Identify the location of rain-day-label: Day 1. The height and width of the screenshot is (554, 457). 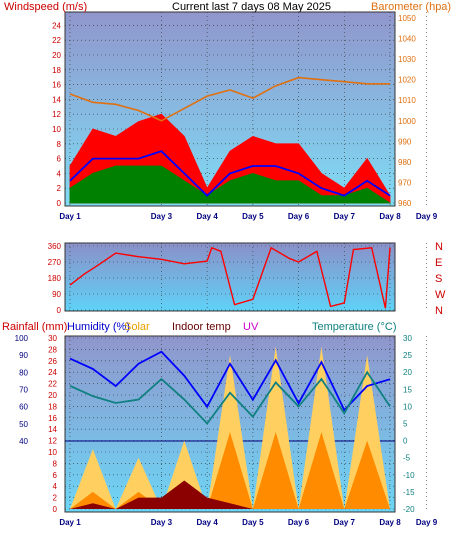
(70, 522).